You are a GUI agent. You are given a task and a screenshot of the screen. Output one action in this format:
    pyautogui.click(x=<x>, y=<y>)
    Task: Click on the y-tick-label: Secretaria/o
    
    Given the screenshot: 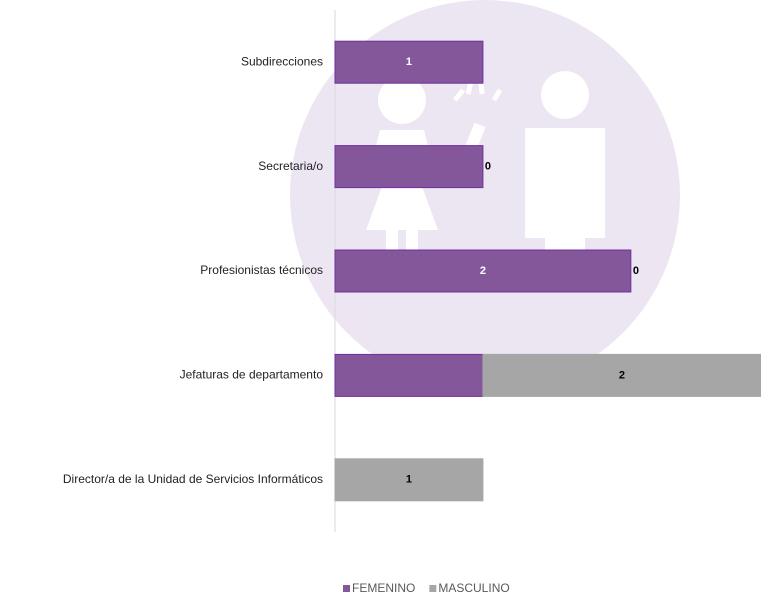 What is the action you would take?
    pyautogui.click(x=290, y=166)
    